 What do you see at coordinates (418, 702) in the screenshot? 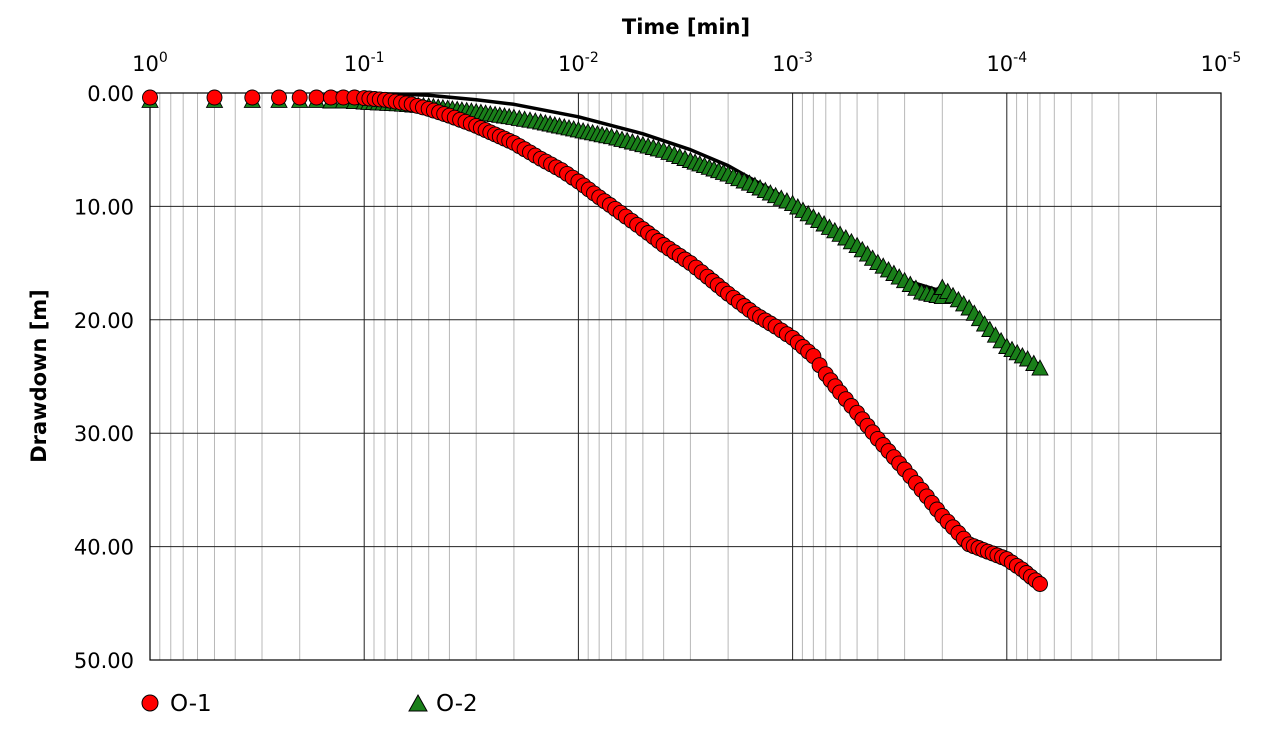
I see `legend-o2-marker` at bounding box center [418, 702].